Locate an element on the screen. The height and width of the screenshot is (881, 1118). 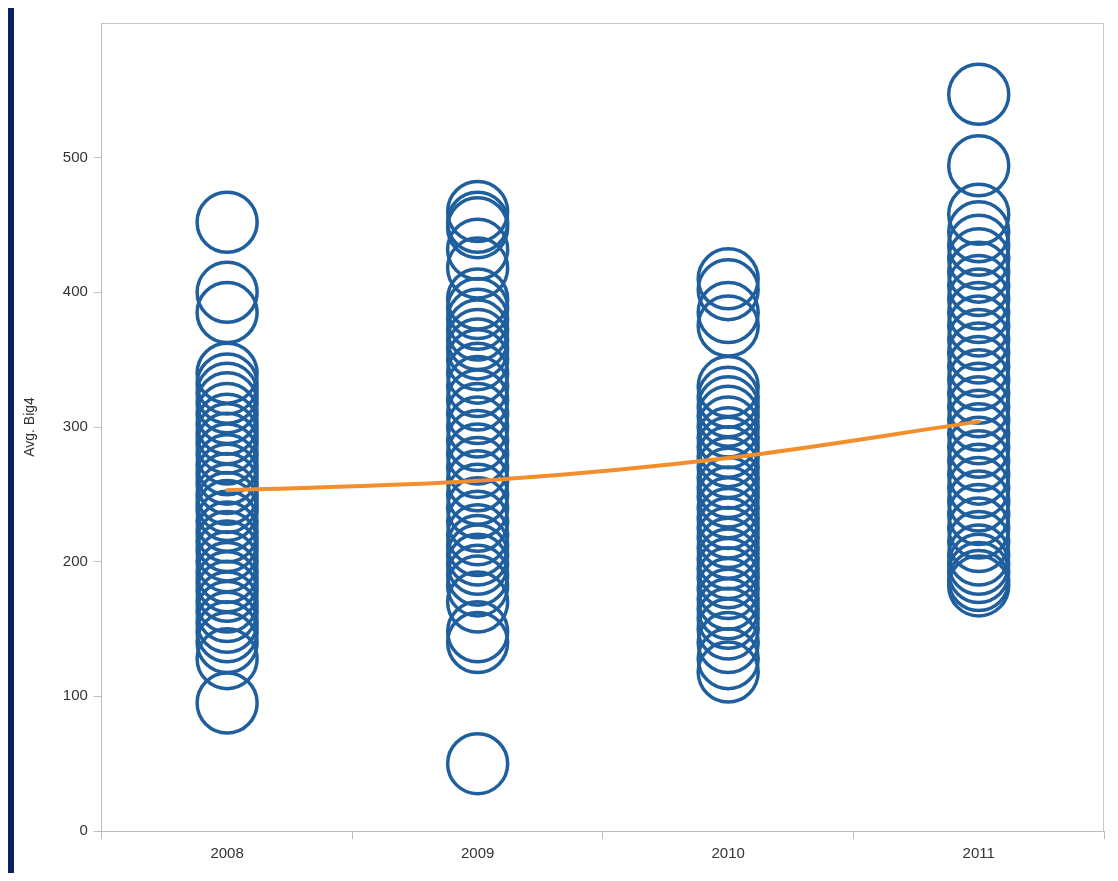
y-tick-label: 400 is located at coordinates (75, 291).